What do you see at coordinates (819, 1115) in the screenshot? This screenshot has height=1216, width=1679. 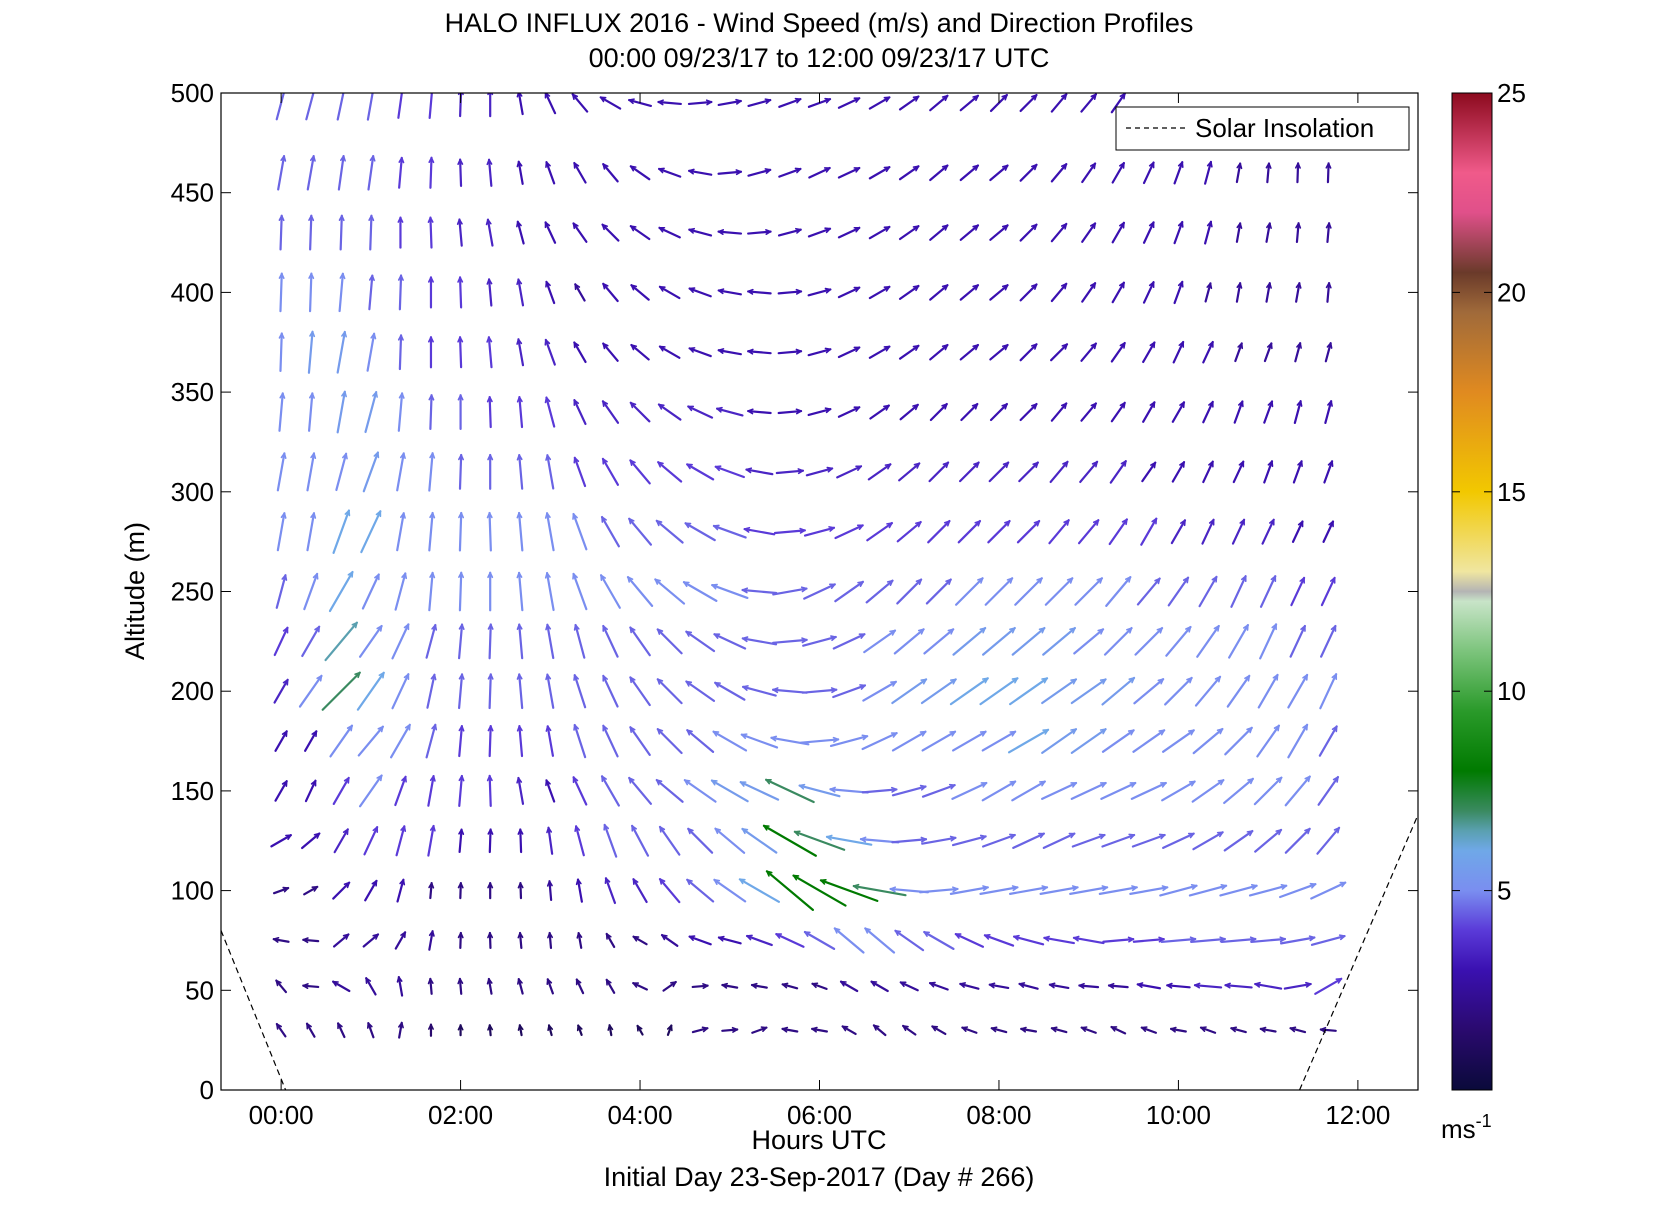 I see `x-tick-label: 06:00` at bounding box center [819, 1115].